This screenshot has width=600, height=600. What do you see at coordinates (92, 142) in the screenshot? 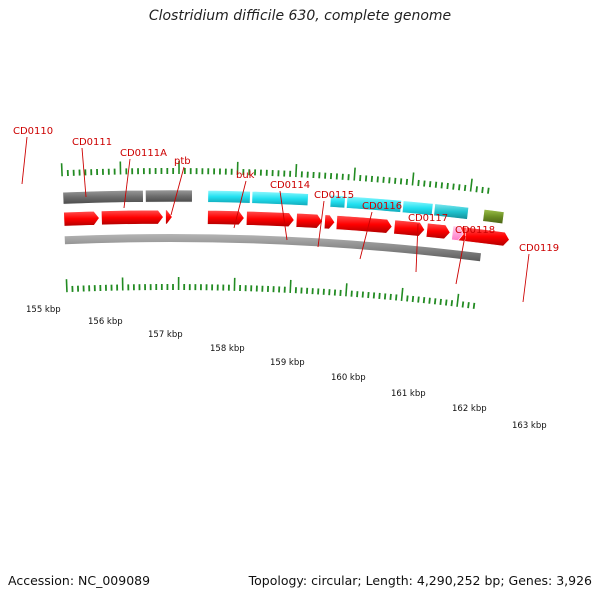
I see `gene-label-cd0111: CD0111` at bounding box center [92, 142].